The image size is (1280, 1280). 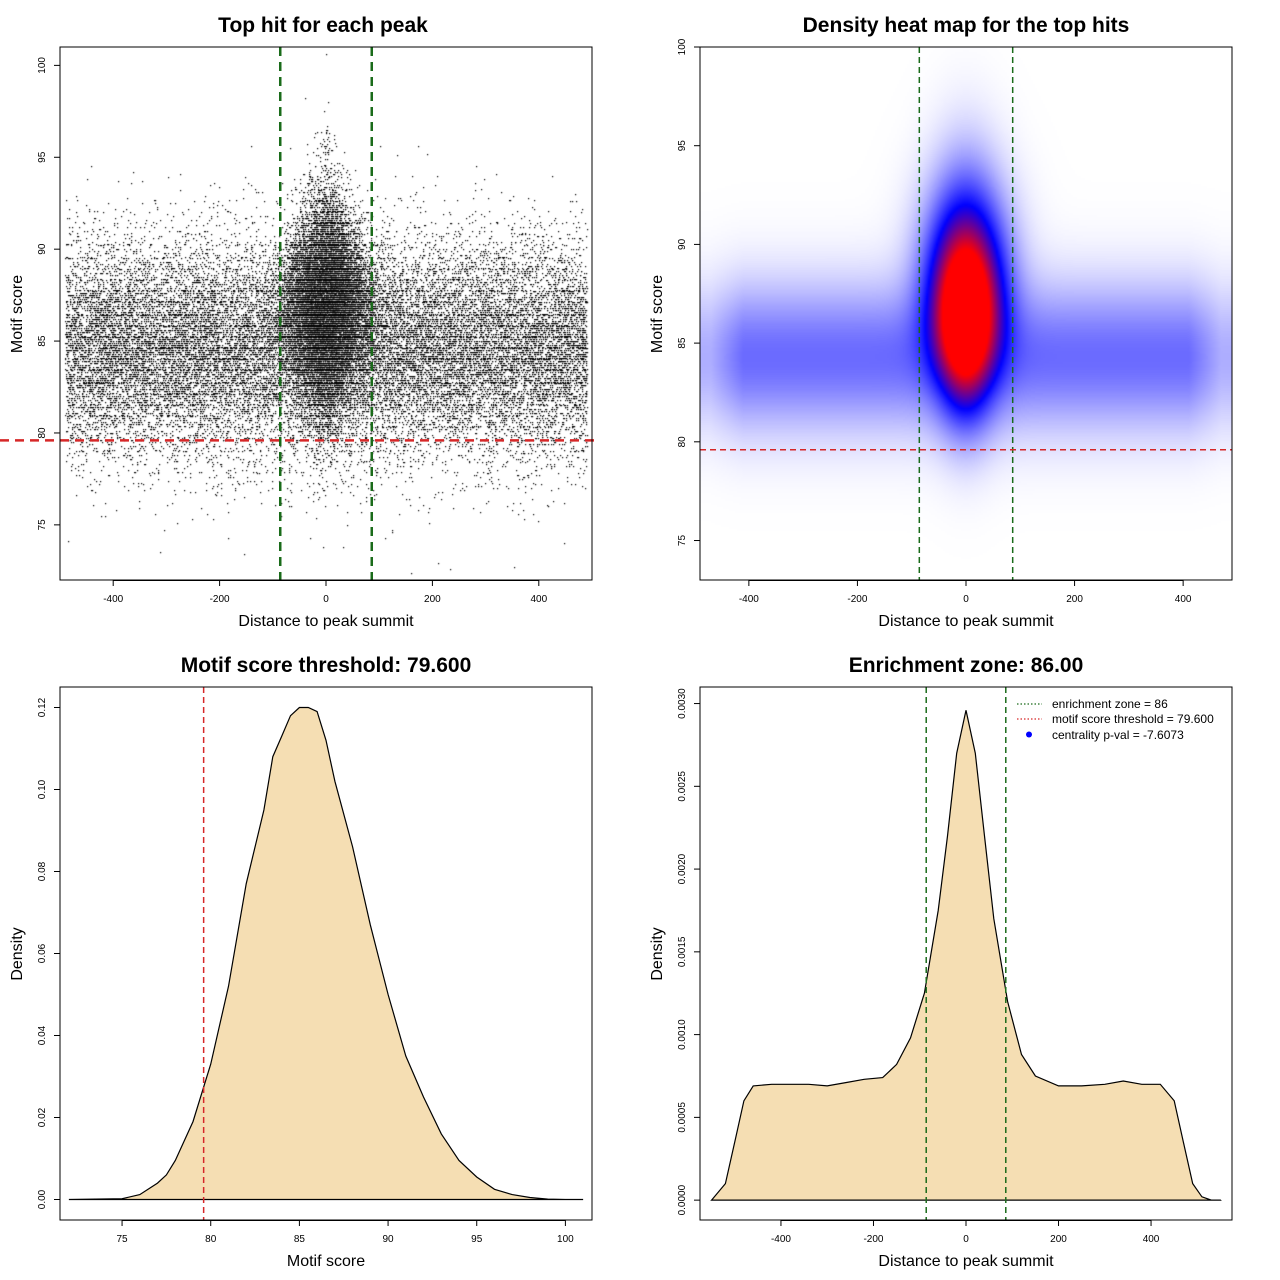 I want to click on legend-pval-label: centrality p-val = -7.6073, so click(x=1118, y=735).